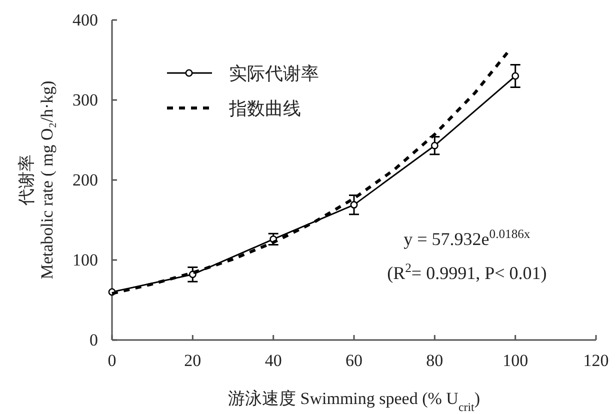  Describe the element at coordinates (273, 360) in the screenshot. I see `x-tick-label: 40` at that location.